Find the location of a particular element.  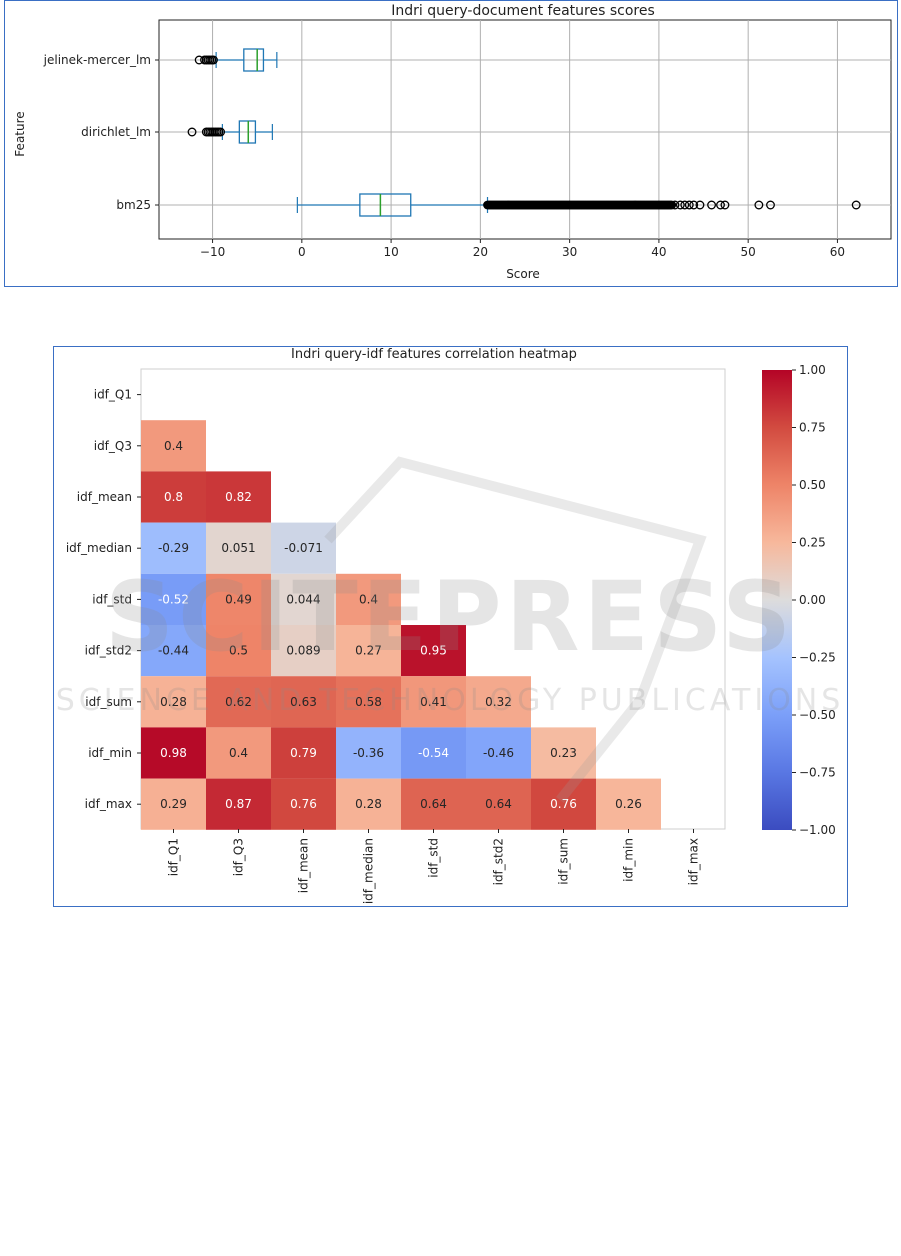

heatmap-cell-label: 0.62 is located at coordinates (238, 702).